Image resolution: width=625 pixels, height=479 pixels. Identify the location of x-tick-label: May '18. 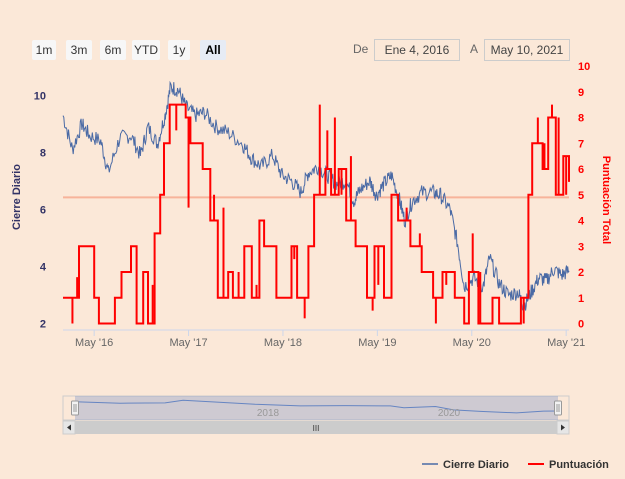
(283, 343).